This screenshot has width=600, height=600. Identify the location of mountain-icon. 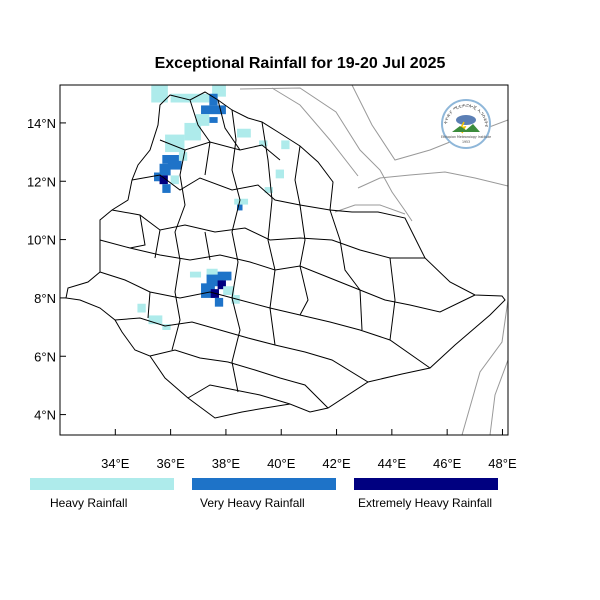
(466, 128).